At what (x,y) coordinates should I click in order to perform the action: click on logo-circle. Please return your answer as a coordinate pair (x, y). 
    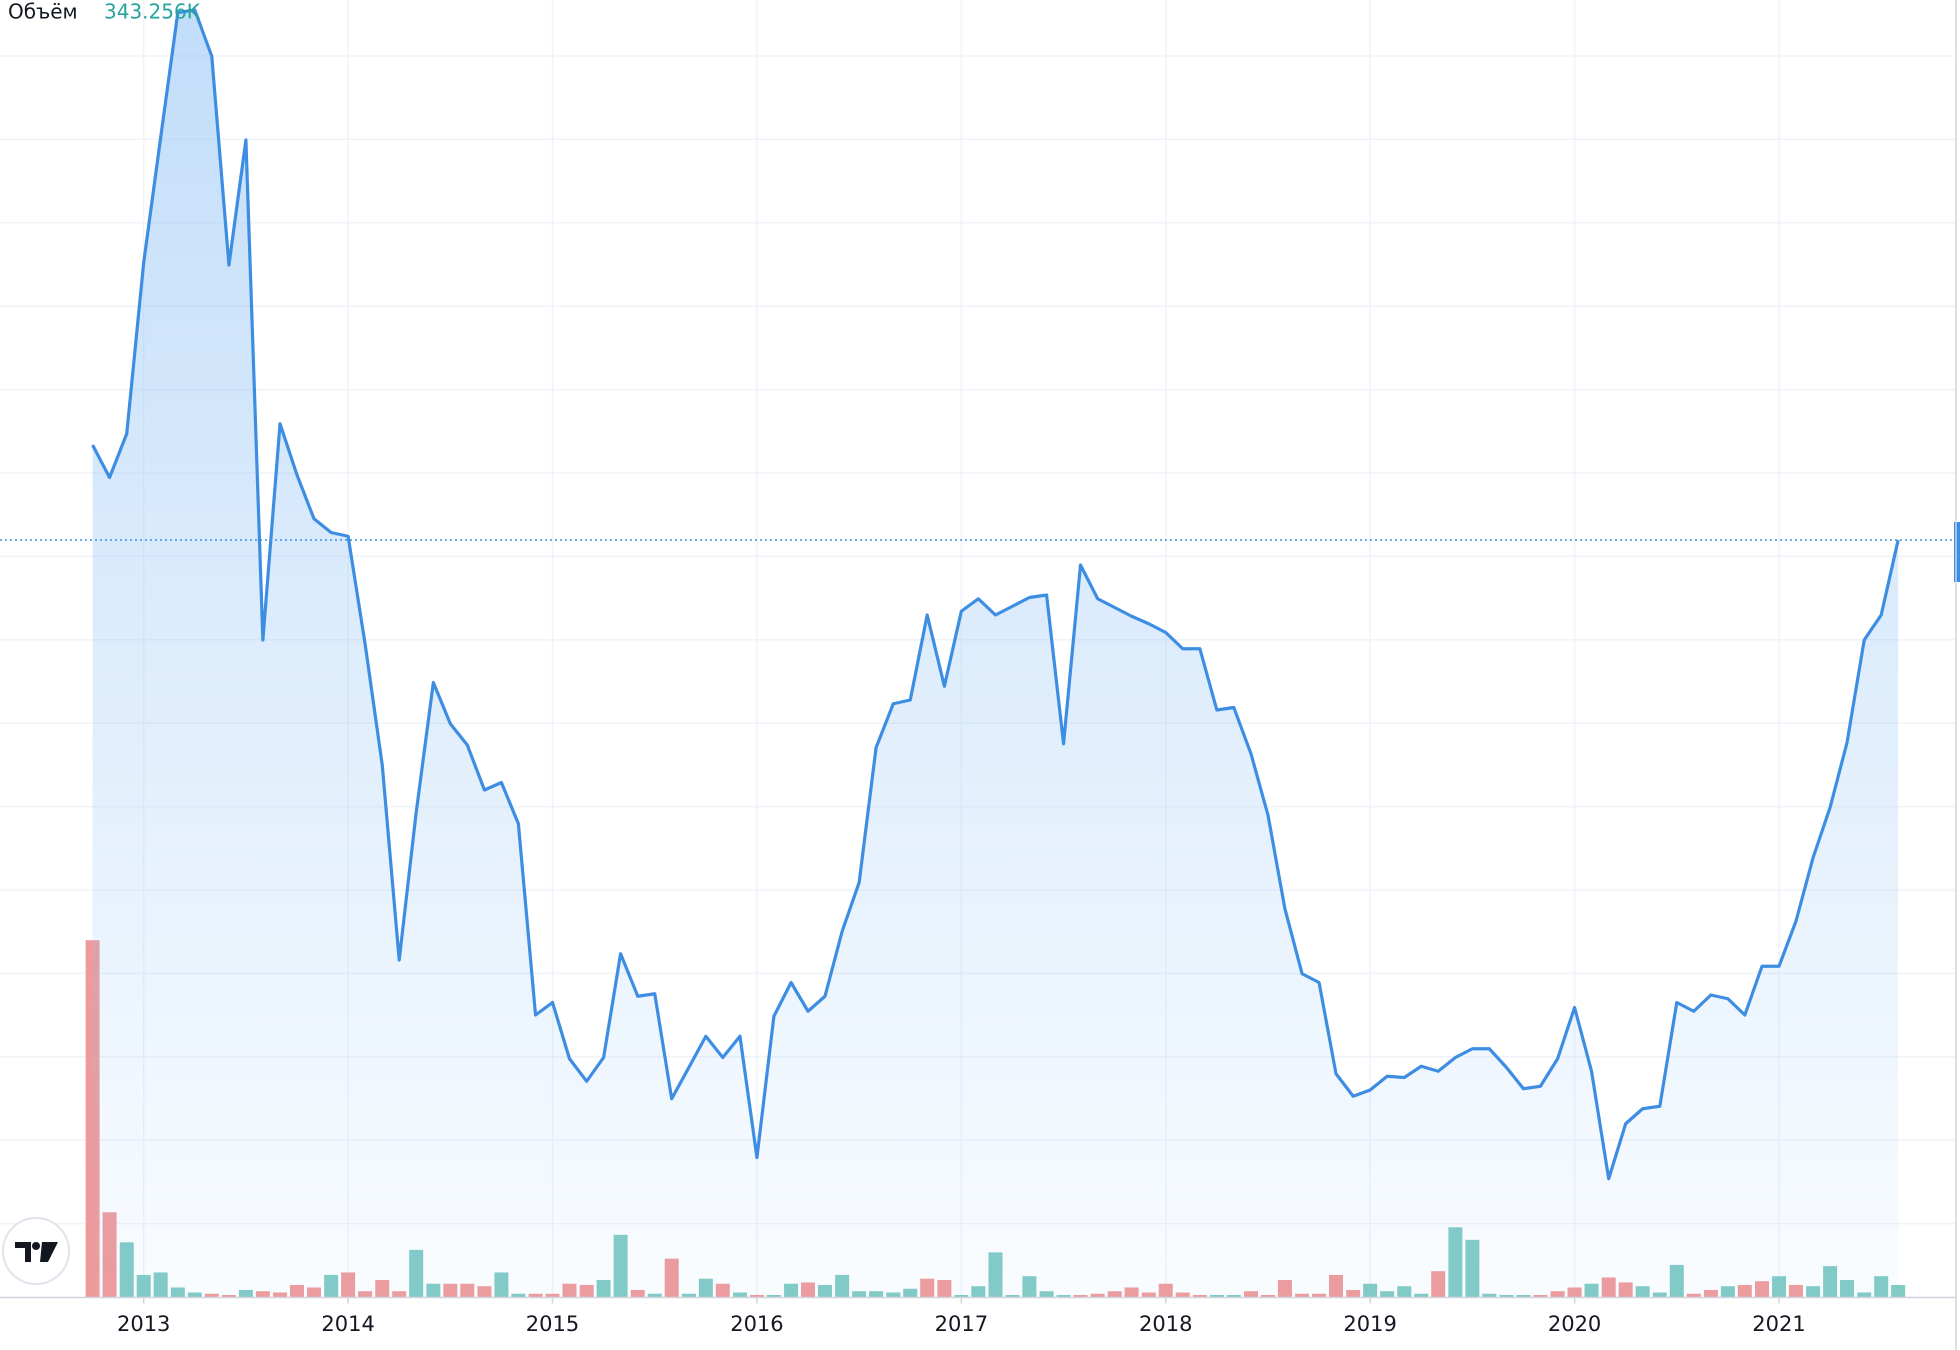
    Looking at the image, I should click on (36, 1251).